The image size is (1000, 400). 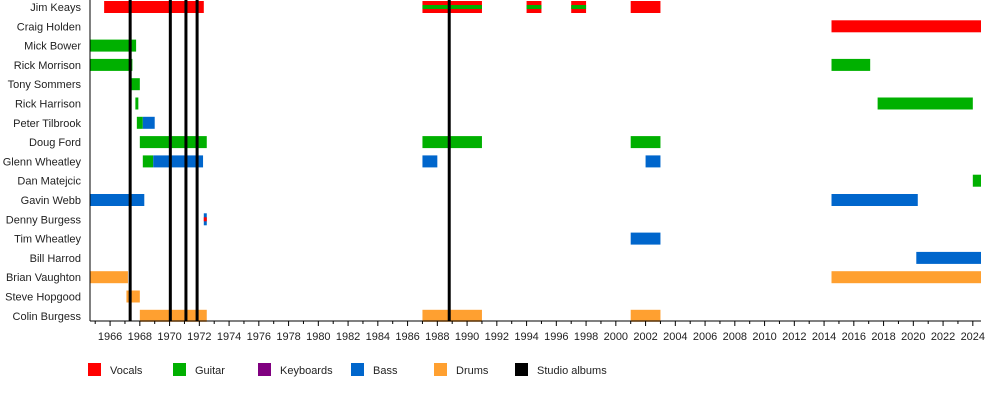 What do you see at coordinates (44, 220) in the screenshot?
I see `member-name-label: Denny Burgess` at bounding box center [44, 220].